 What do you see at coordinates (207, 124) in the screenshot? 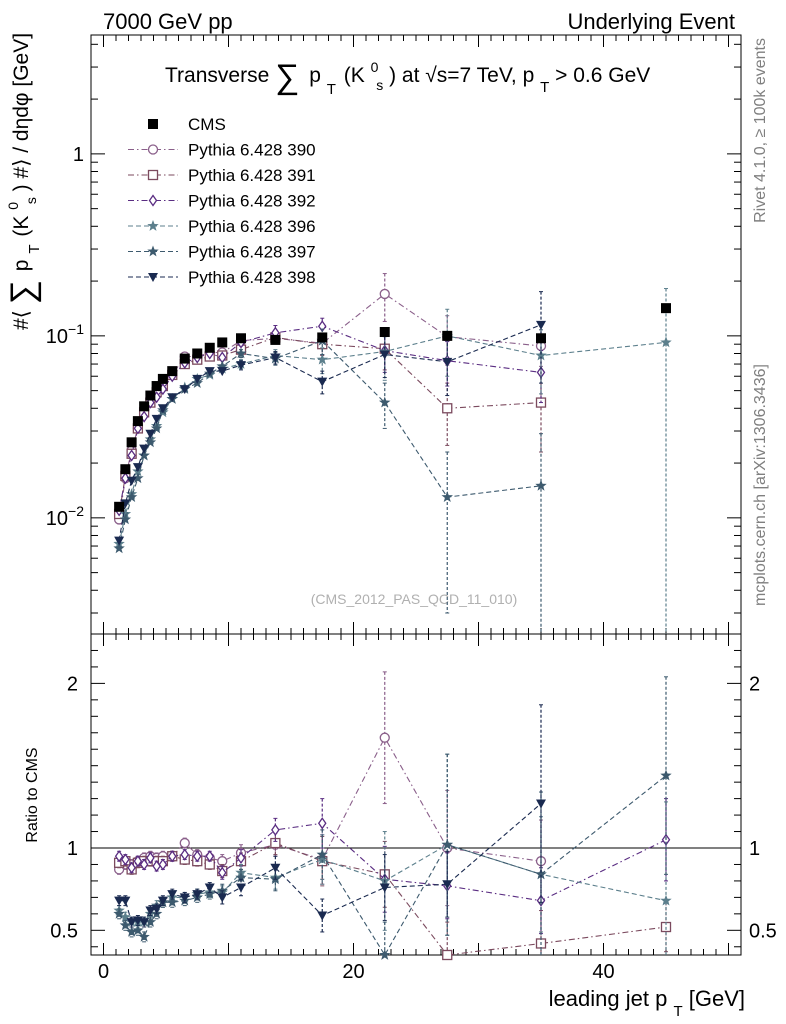
I see `legend-label: CMS` at bounding box center [207, 124].